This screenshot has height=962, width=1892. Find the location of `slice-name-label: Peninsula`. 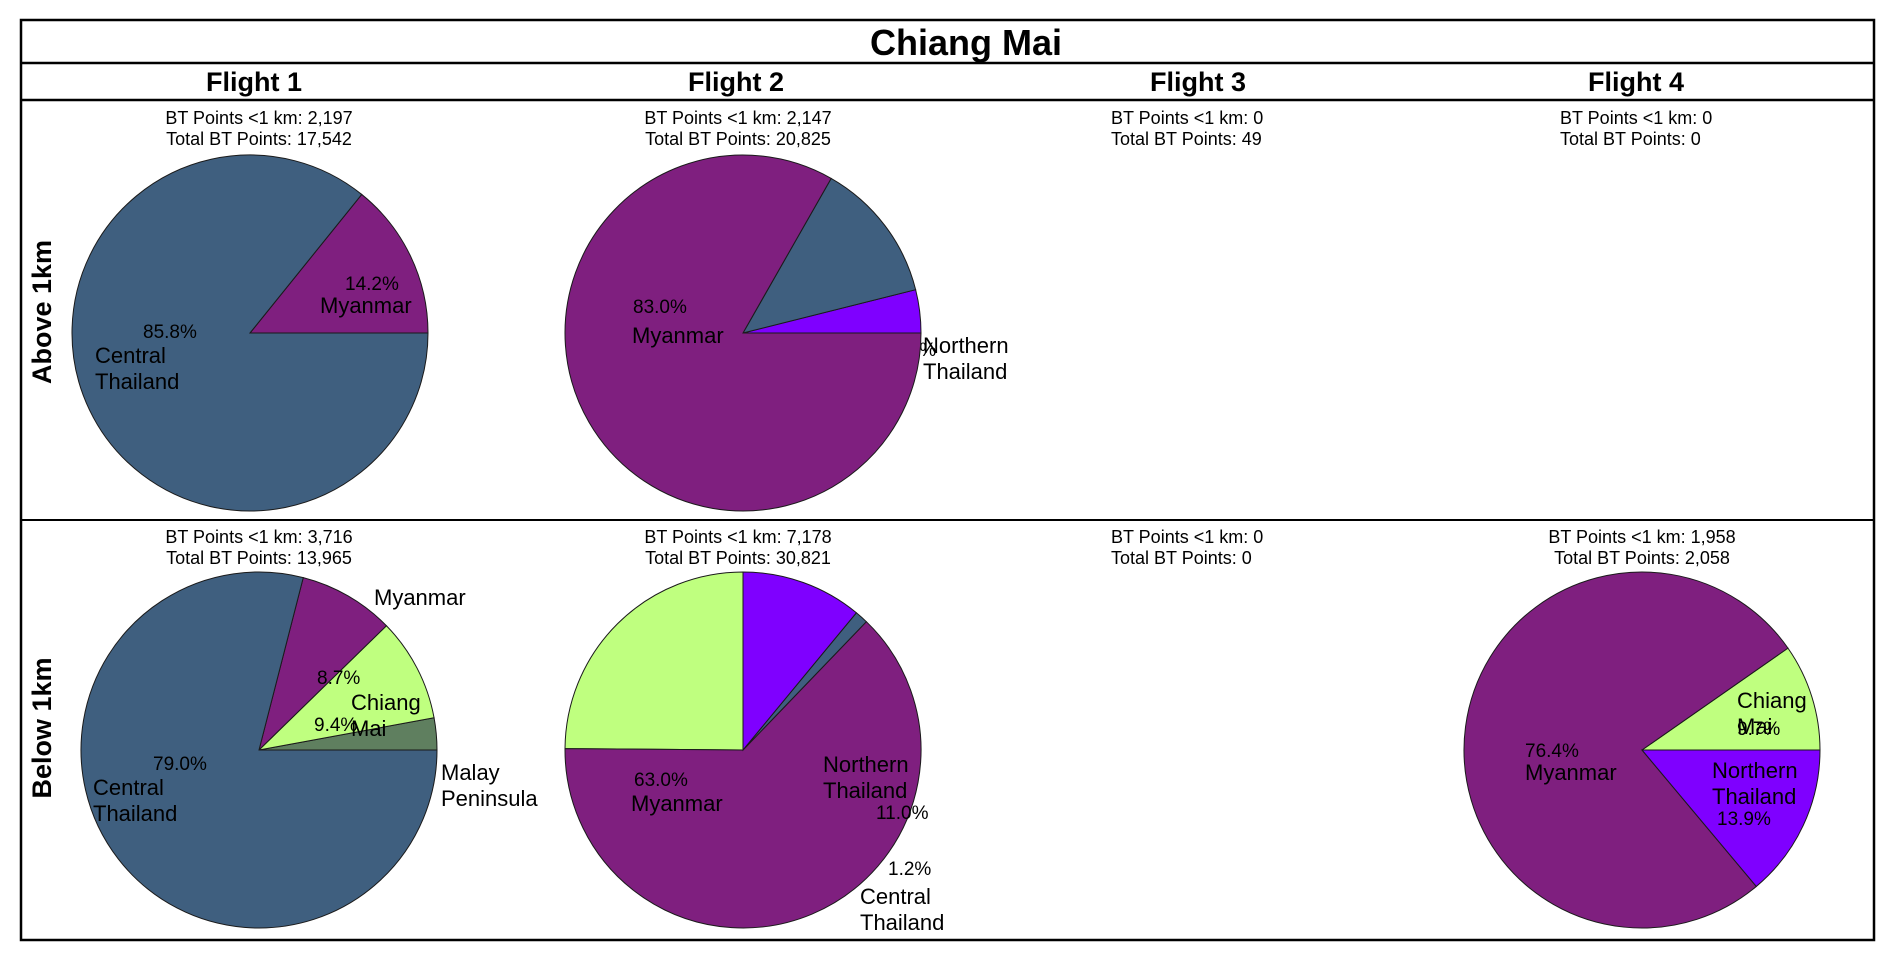

slice-name-label: Peninsula is located at coordinates (489, 798).